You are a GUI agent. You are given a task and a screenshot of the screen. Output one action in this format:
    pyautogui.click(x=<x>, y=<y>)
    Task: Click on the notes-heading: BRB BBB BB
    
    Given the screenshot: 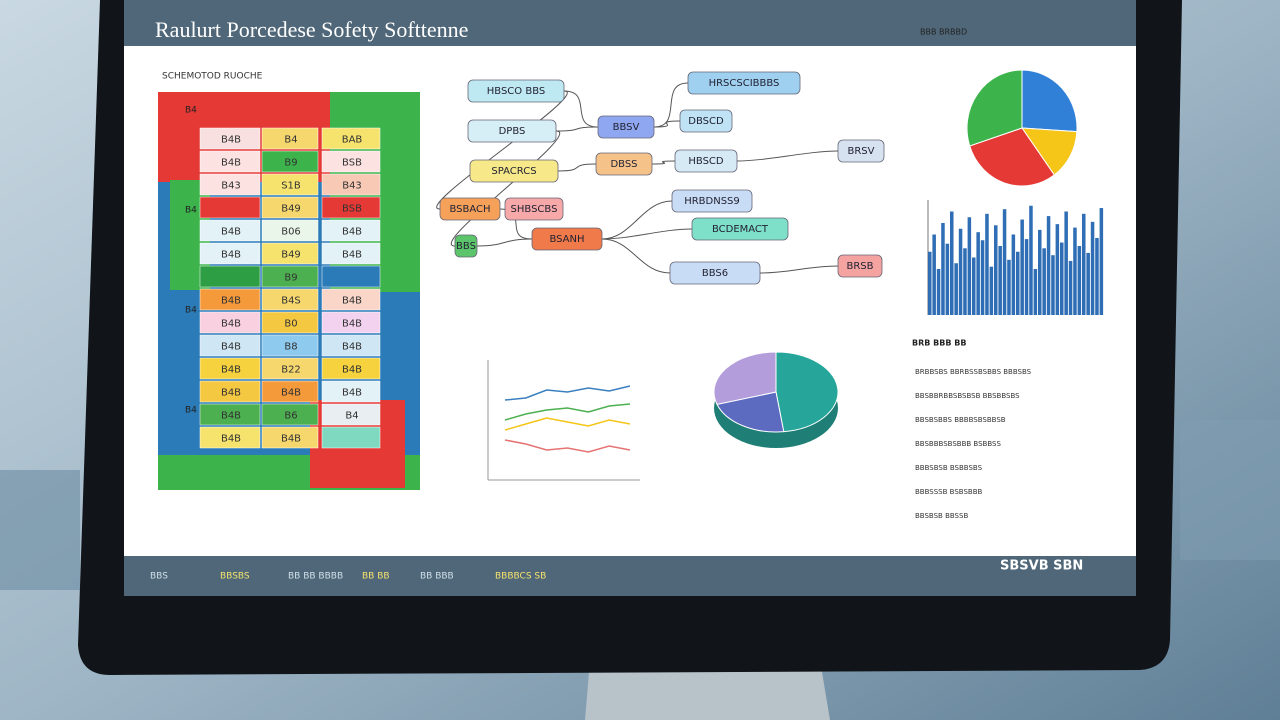 What is the action you would take?
    pyautogui.click(x=939, y=343)
    